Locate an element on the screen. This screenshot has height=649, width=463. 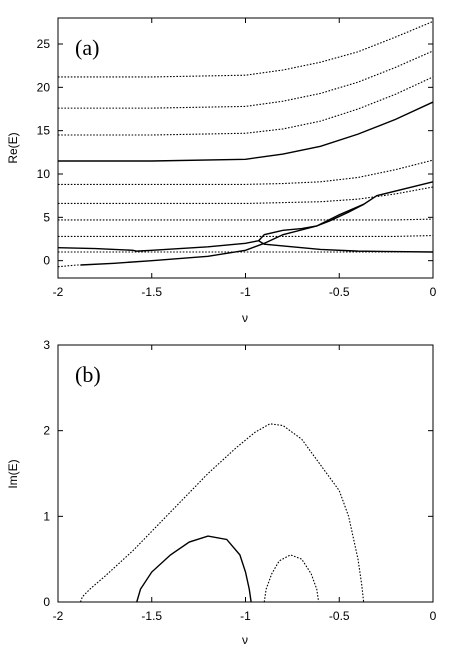
panel-a-xtick-label: 0 is located at coordinates (433, 292).